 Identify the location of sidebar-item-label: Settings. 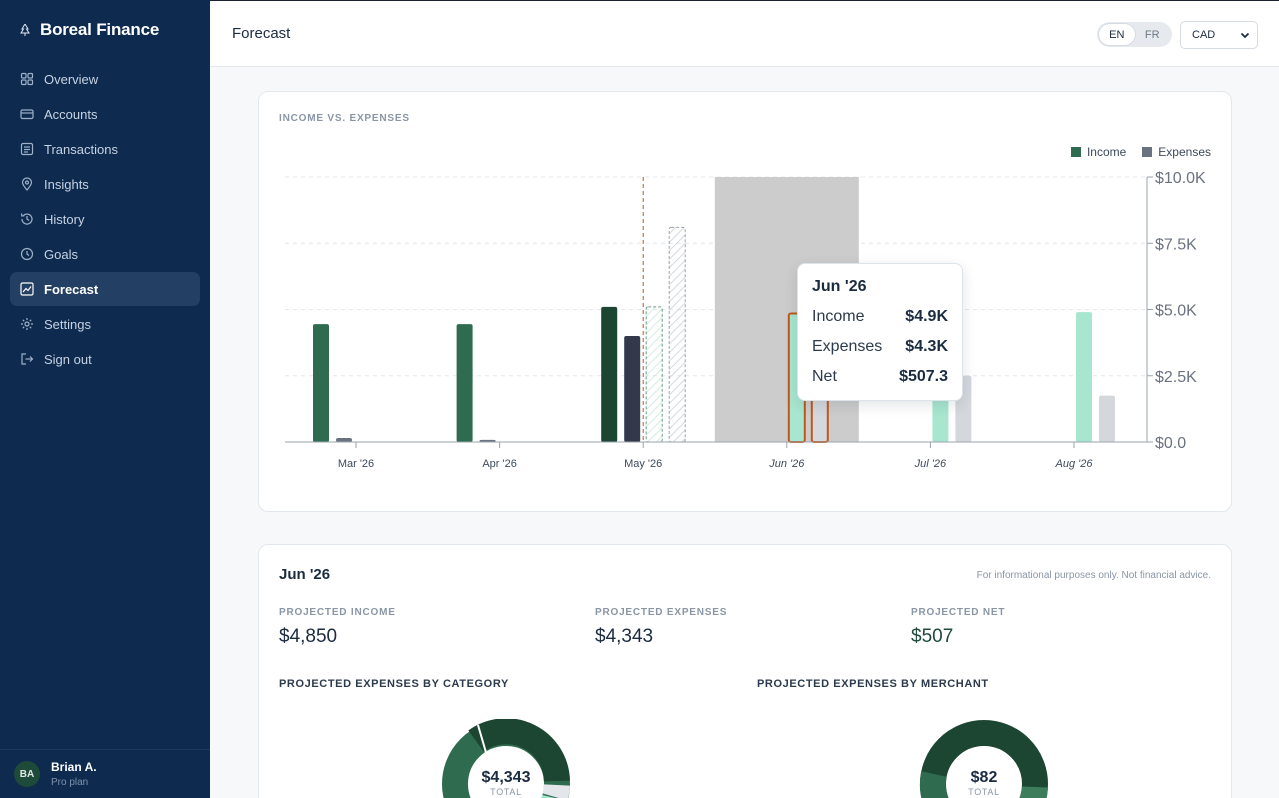
(67, 324).